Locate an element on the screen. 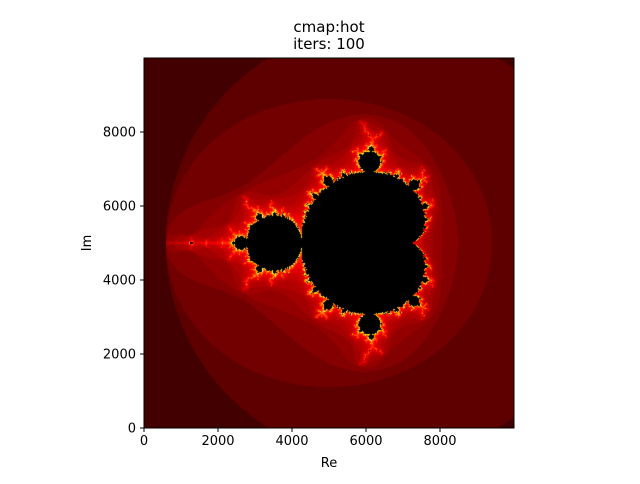 The width and height of the screenshot is (640, 484). y-tick-label: 2000 is located at coordinates (119, 355).